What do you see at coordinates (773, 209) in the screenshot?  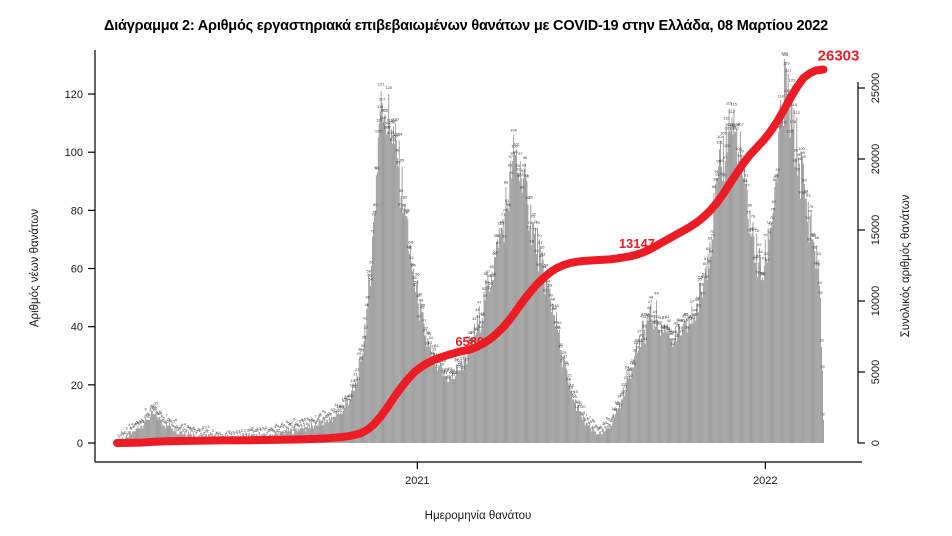 I see `svg-text: 79` at bounding box center [773, 209].